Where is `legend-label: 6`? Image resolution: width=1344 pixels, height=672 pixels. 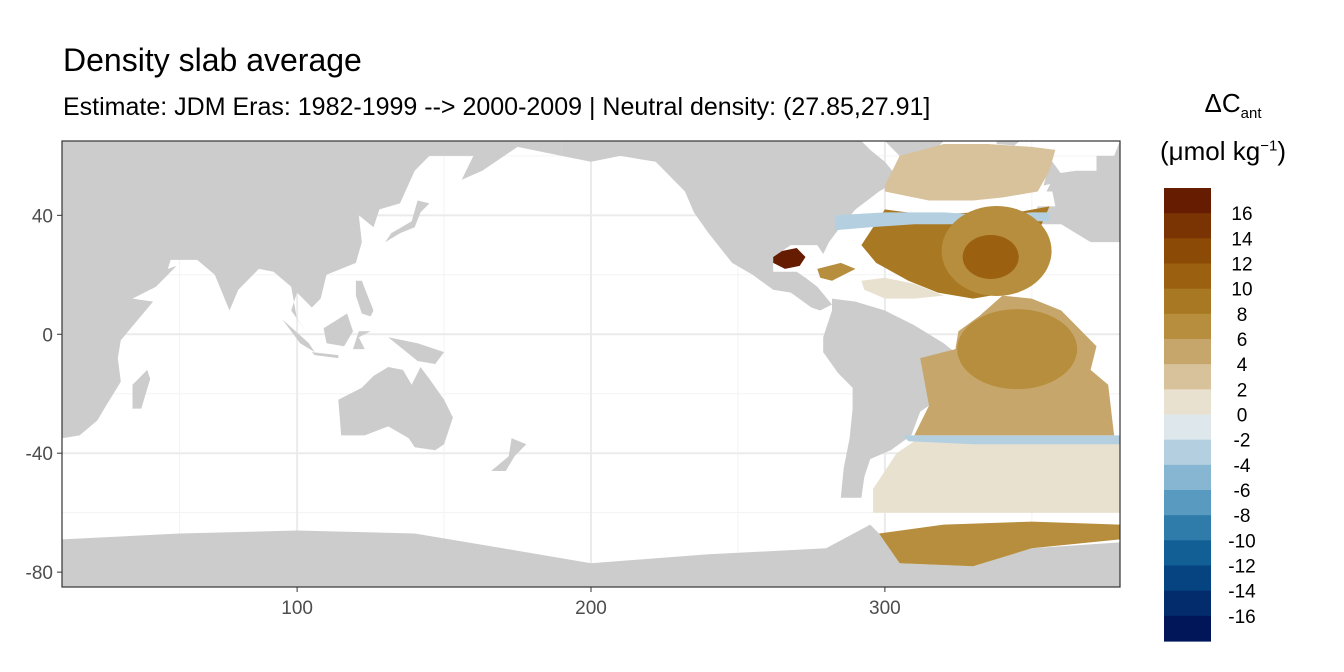 legend-label: 6 is located at coordinates (1242, 340).